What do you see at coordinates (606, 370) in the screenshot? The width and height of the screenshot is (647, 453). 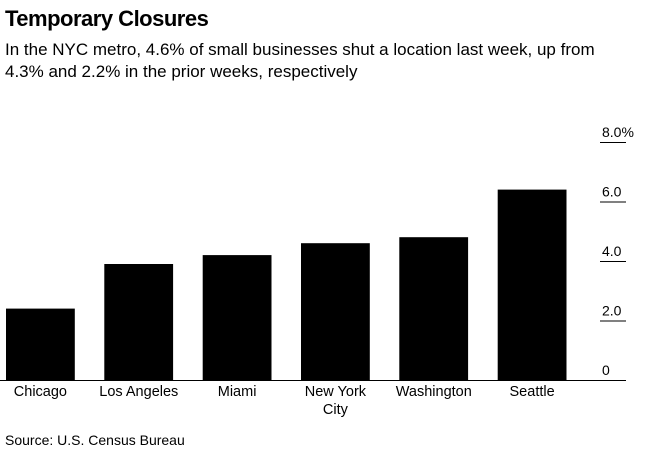 I see `y-tick-label: 0` at bounding box center [606, 370].